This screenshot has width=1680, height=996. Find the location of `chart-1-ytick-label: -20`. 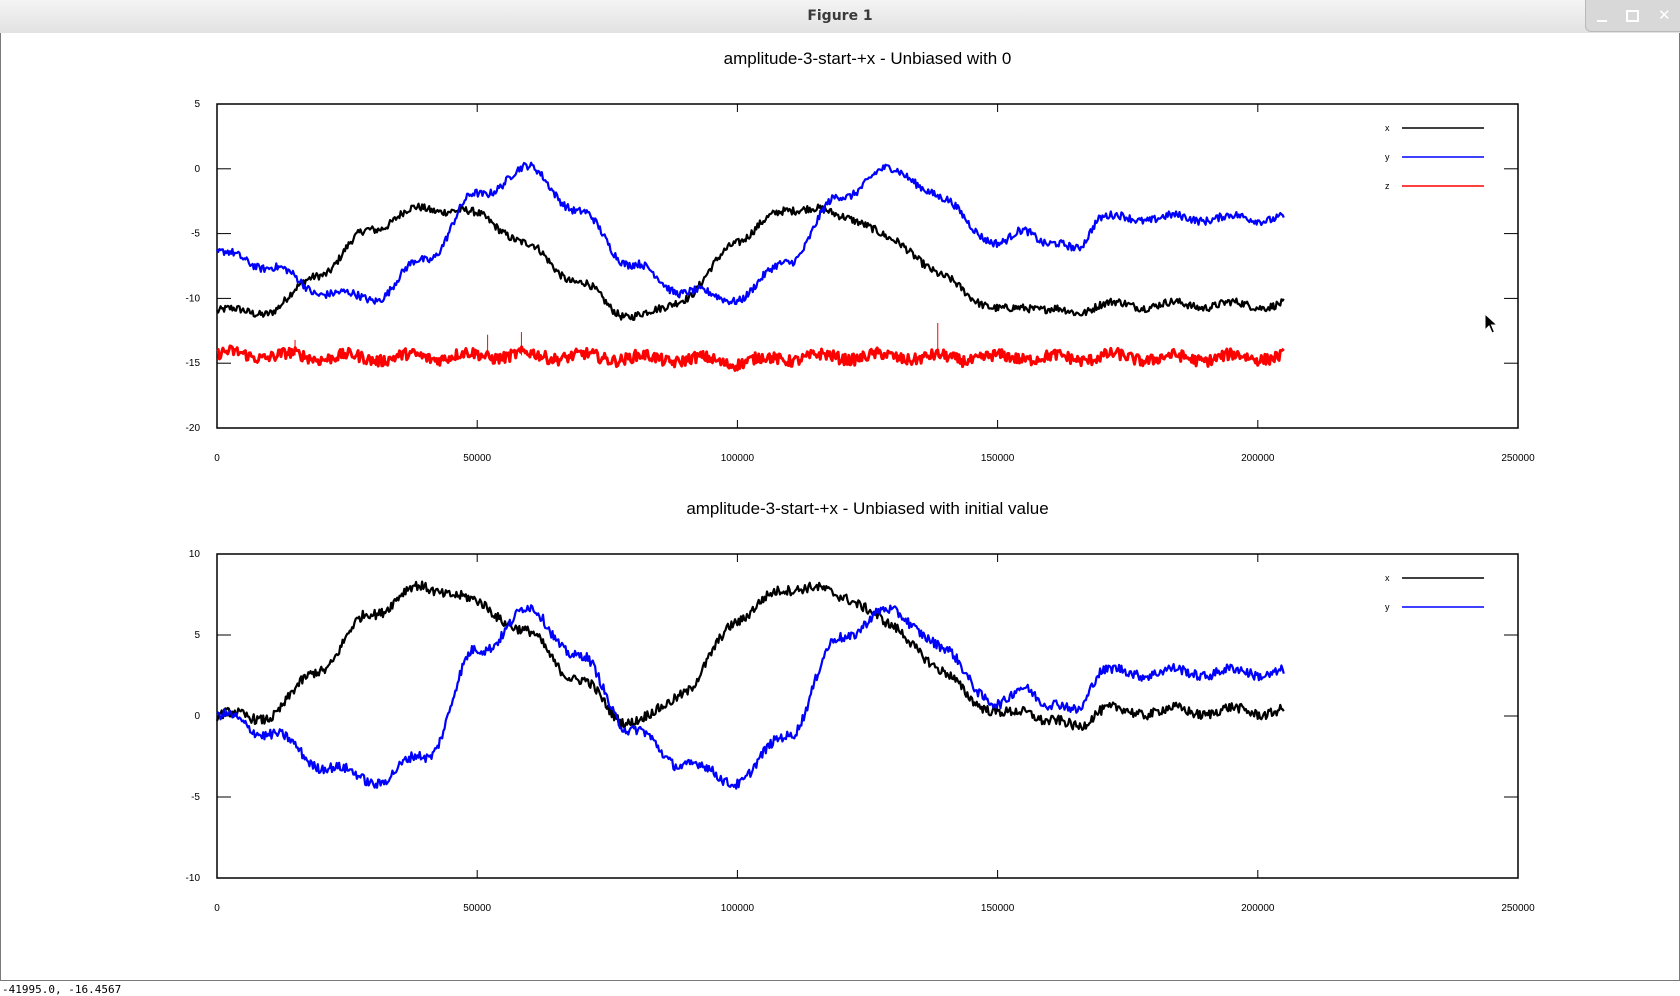

chart-1-ytick-label: -20 is located at coordinates (193, 428).